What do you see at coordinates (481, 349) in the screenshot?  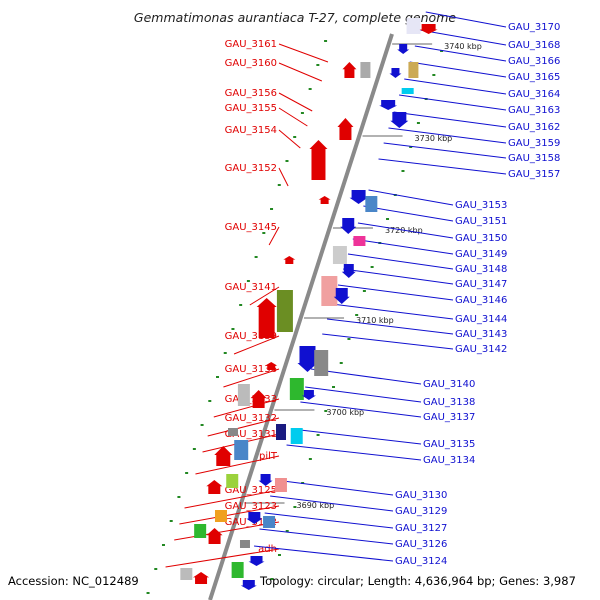 I see `gene-label-right: GAU_3142` at bounding box center [481, 349].